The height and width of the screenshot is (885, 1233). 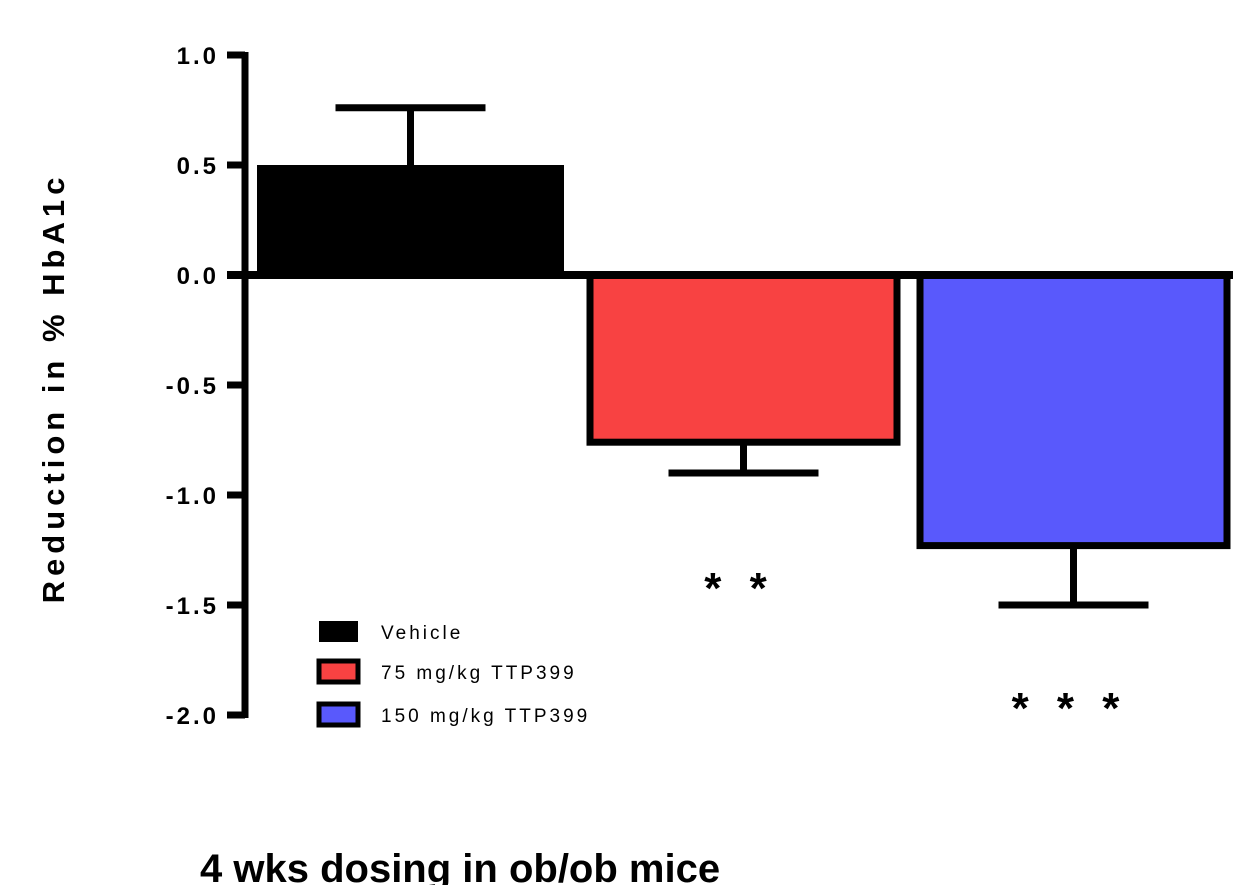 What do you see at coordinates (739, 588) in the screenshot?
I see `significance-marker-2: * *` at bounding box center [739, 588].